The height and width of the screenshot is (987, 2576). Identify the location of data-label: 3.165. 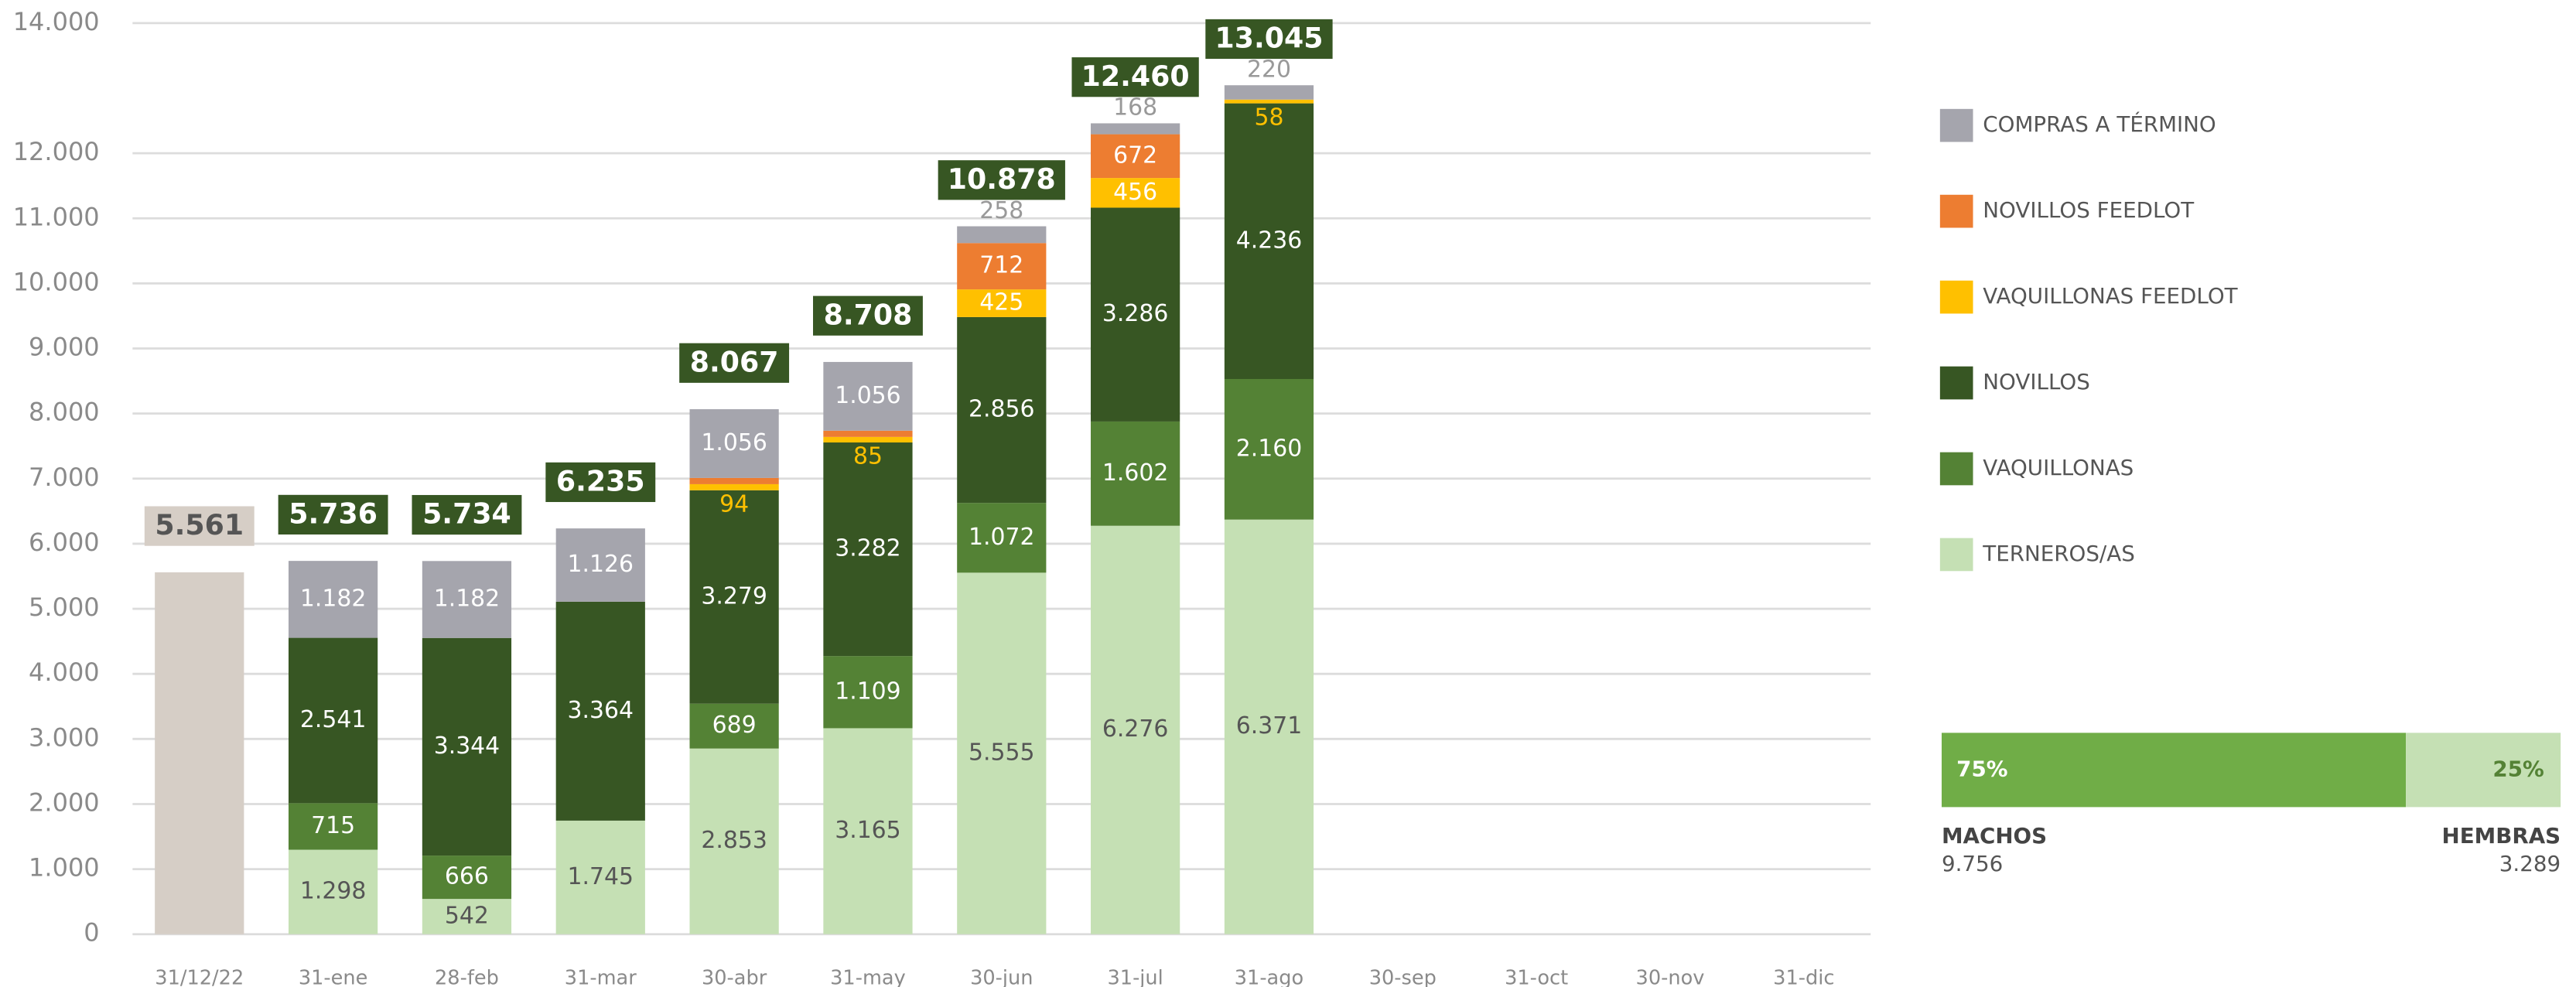
(867, 830).